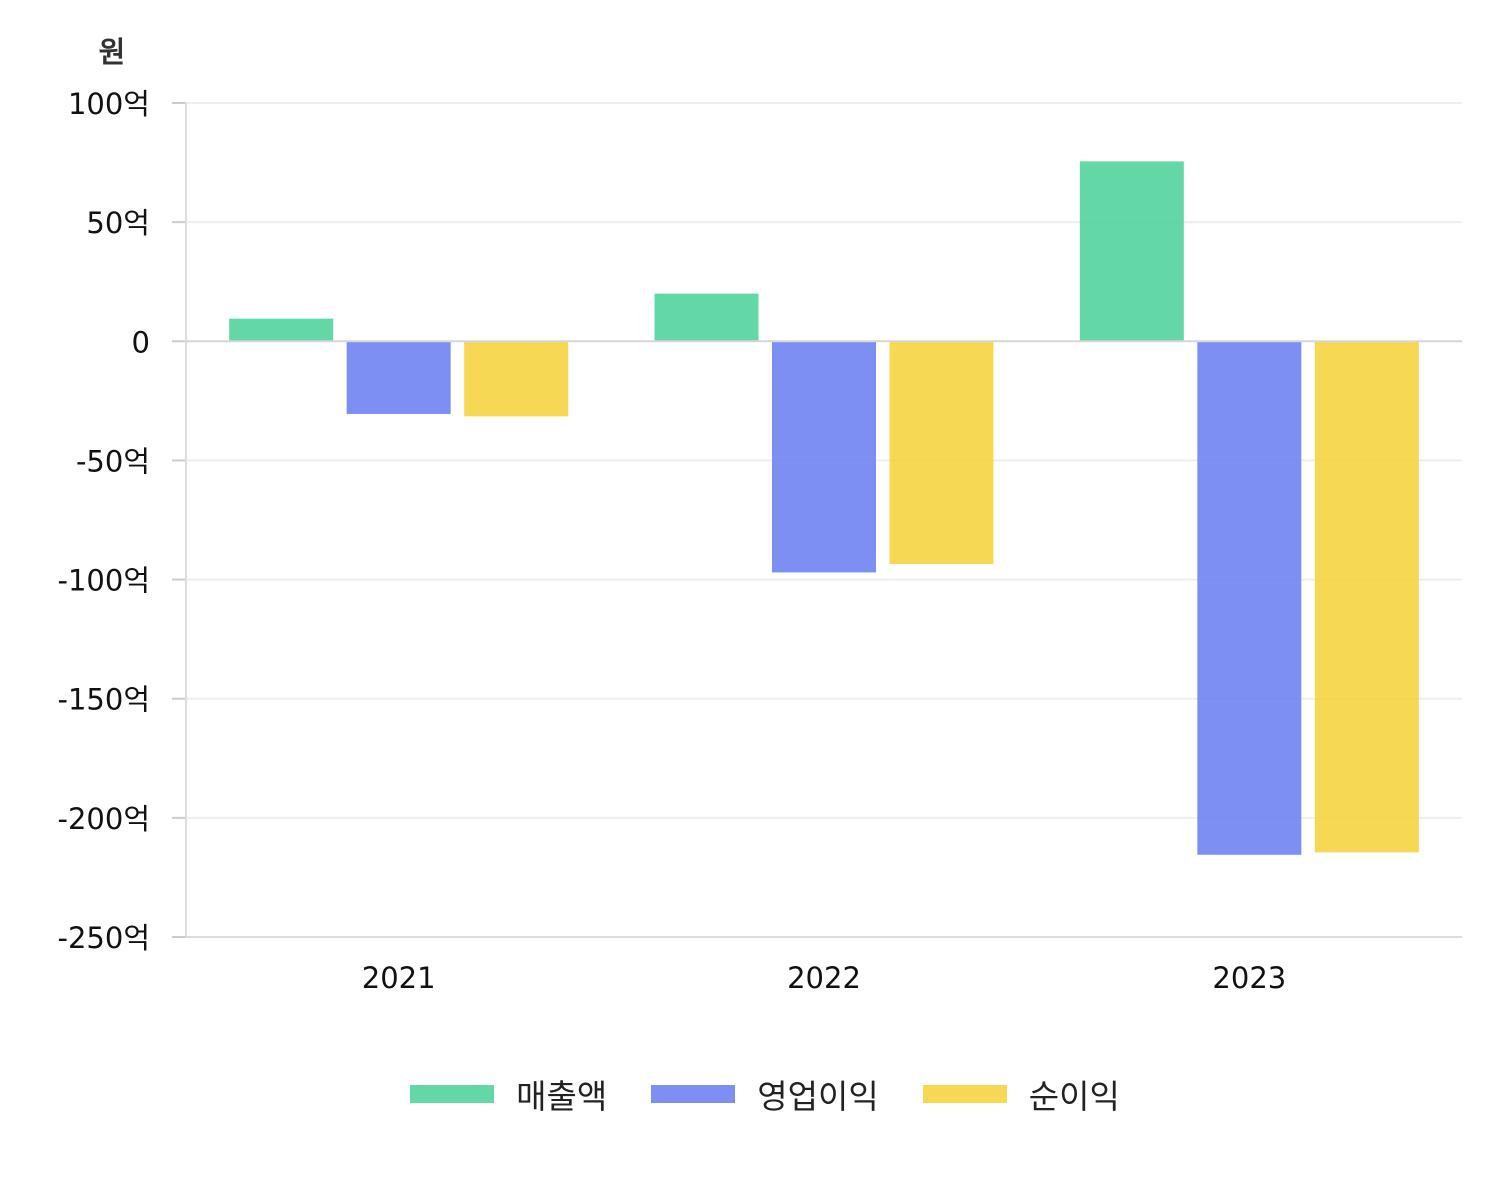 This screenshot has width=1510, height=1184. What do you see at coordinates (109, 104) in the screenshot?
I see `y-tick-label: 100억` at bounding box center [109, 104].